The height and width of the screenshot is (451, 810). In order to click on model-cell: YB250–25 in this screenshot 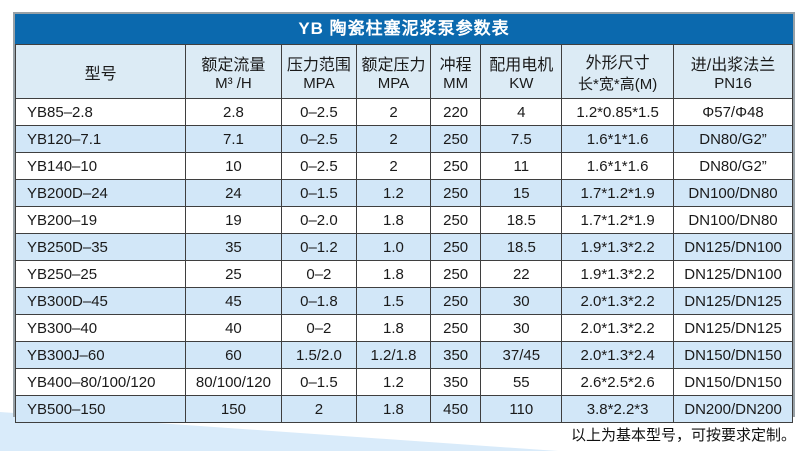, I will do `click(100, 274)`.